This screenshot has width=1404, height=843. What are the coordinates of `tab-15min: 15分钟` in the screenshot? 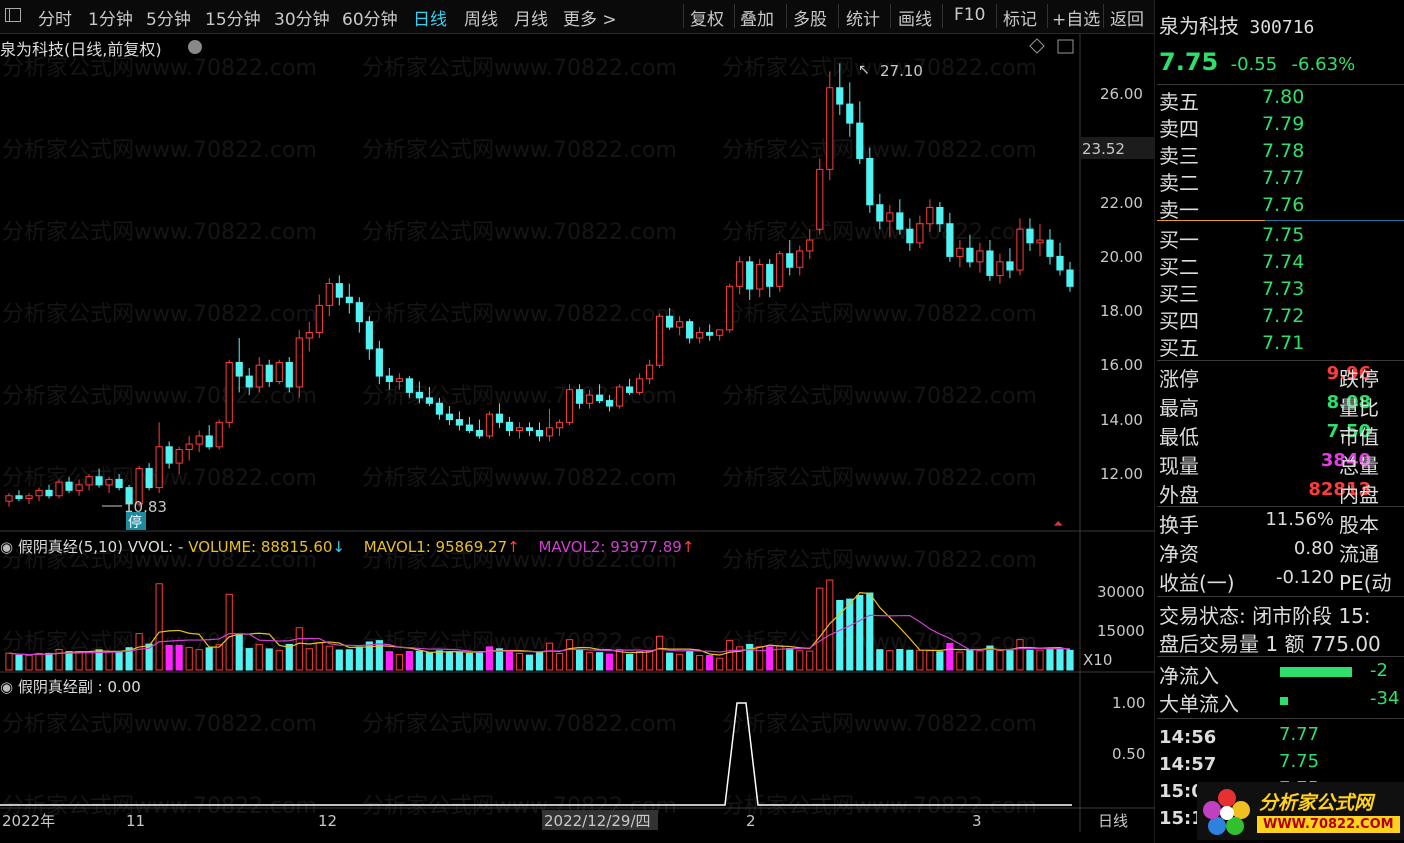 It's located at (233, 20).